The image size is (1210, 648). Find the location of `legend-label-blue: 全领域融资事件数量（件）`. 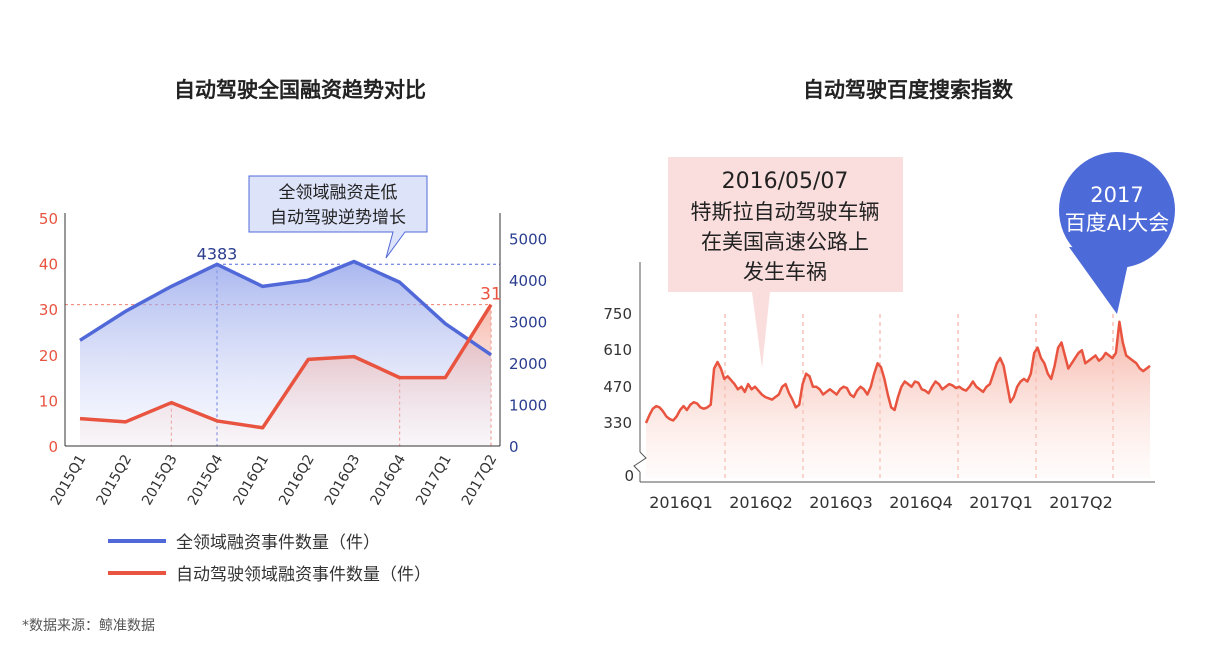

legend-label-blue: 全领域融资事件数量（件） is located at coordinates (278, 543).